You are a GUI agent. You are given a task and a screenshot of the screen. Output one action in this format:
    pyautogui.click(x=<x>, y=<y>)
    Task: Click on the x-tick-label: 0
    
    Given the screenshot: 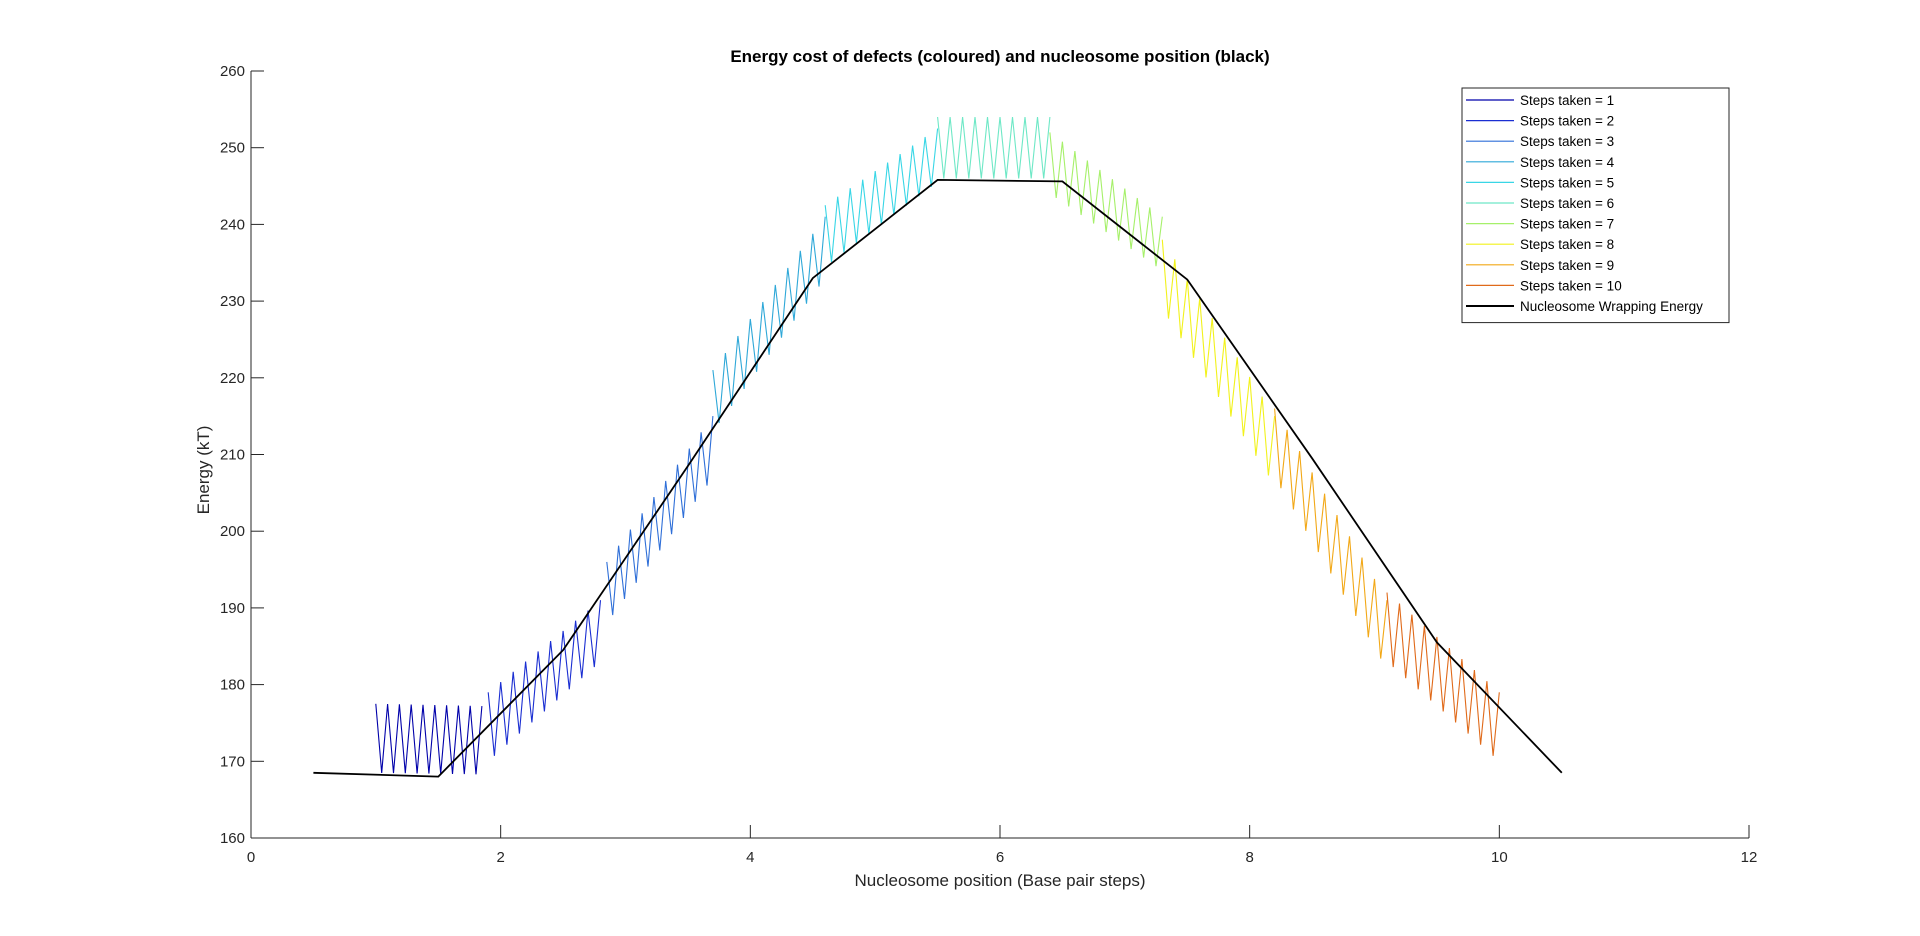 What is the action you would take?
    pyautogui.click(x=251, y=857)
    